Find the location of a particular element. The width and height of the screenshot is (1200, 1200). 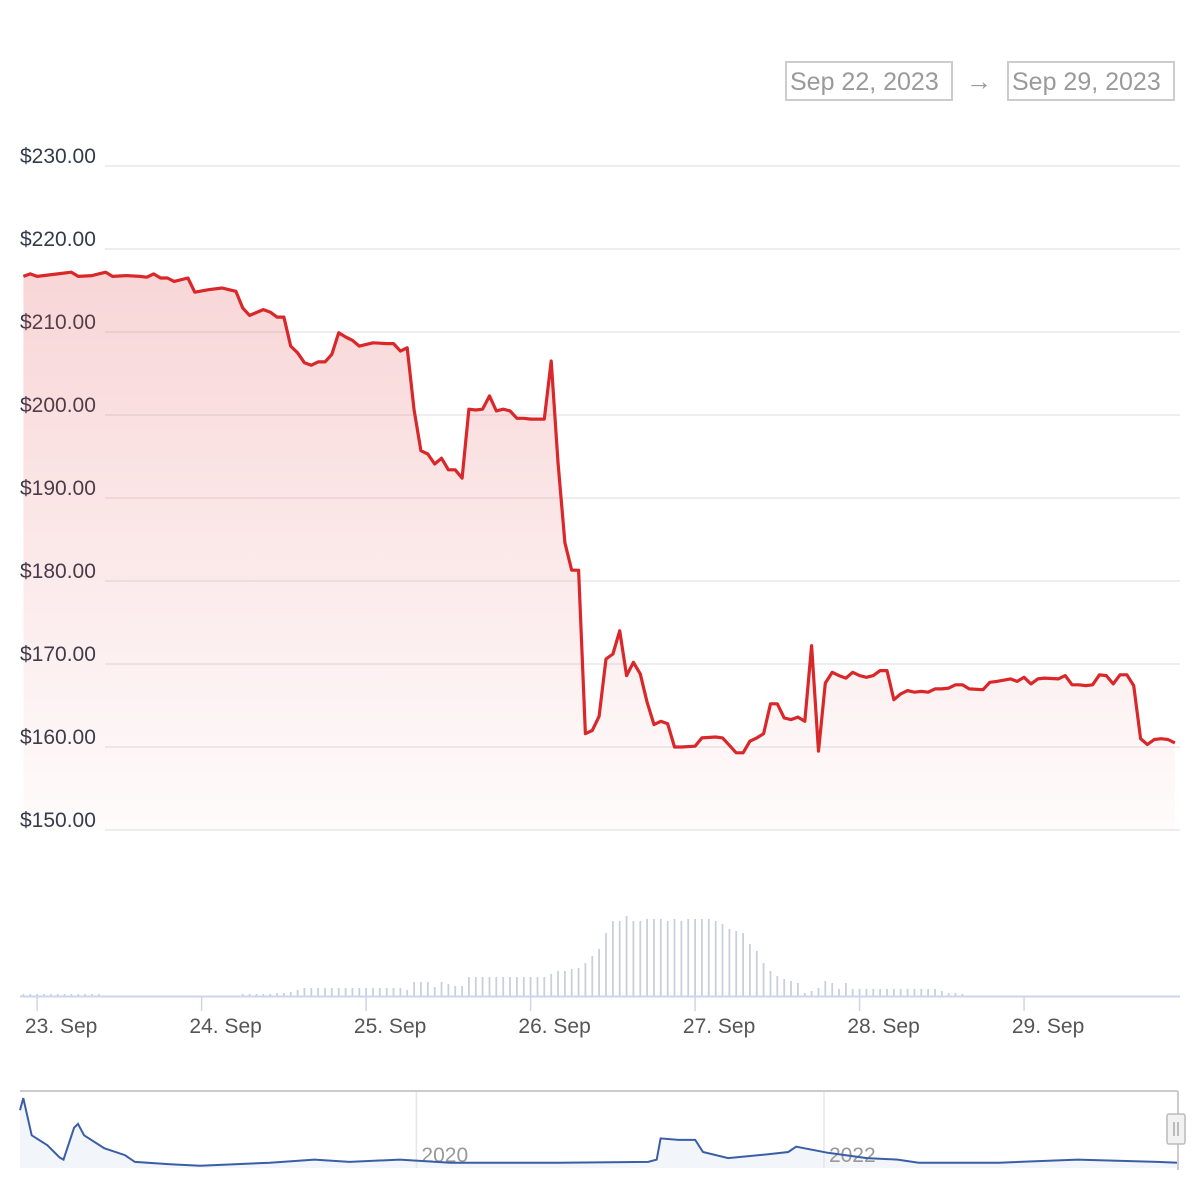

x-tick-label: 26. Sep is located at coordinates (554, 1026).